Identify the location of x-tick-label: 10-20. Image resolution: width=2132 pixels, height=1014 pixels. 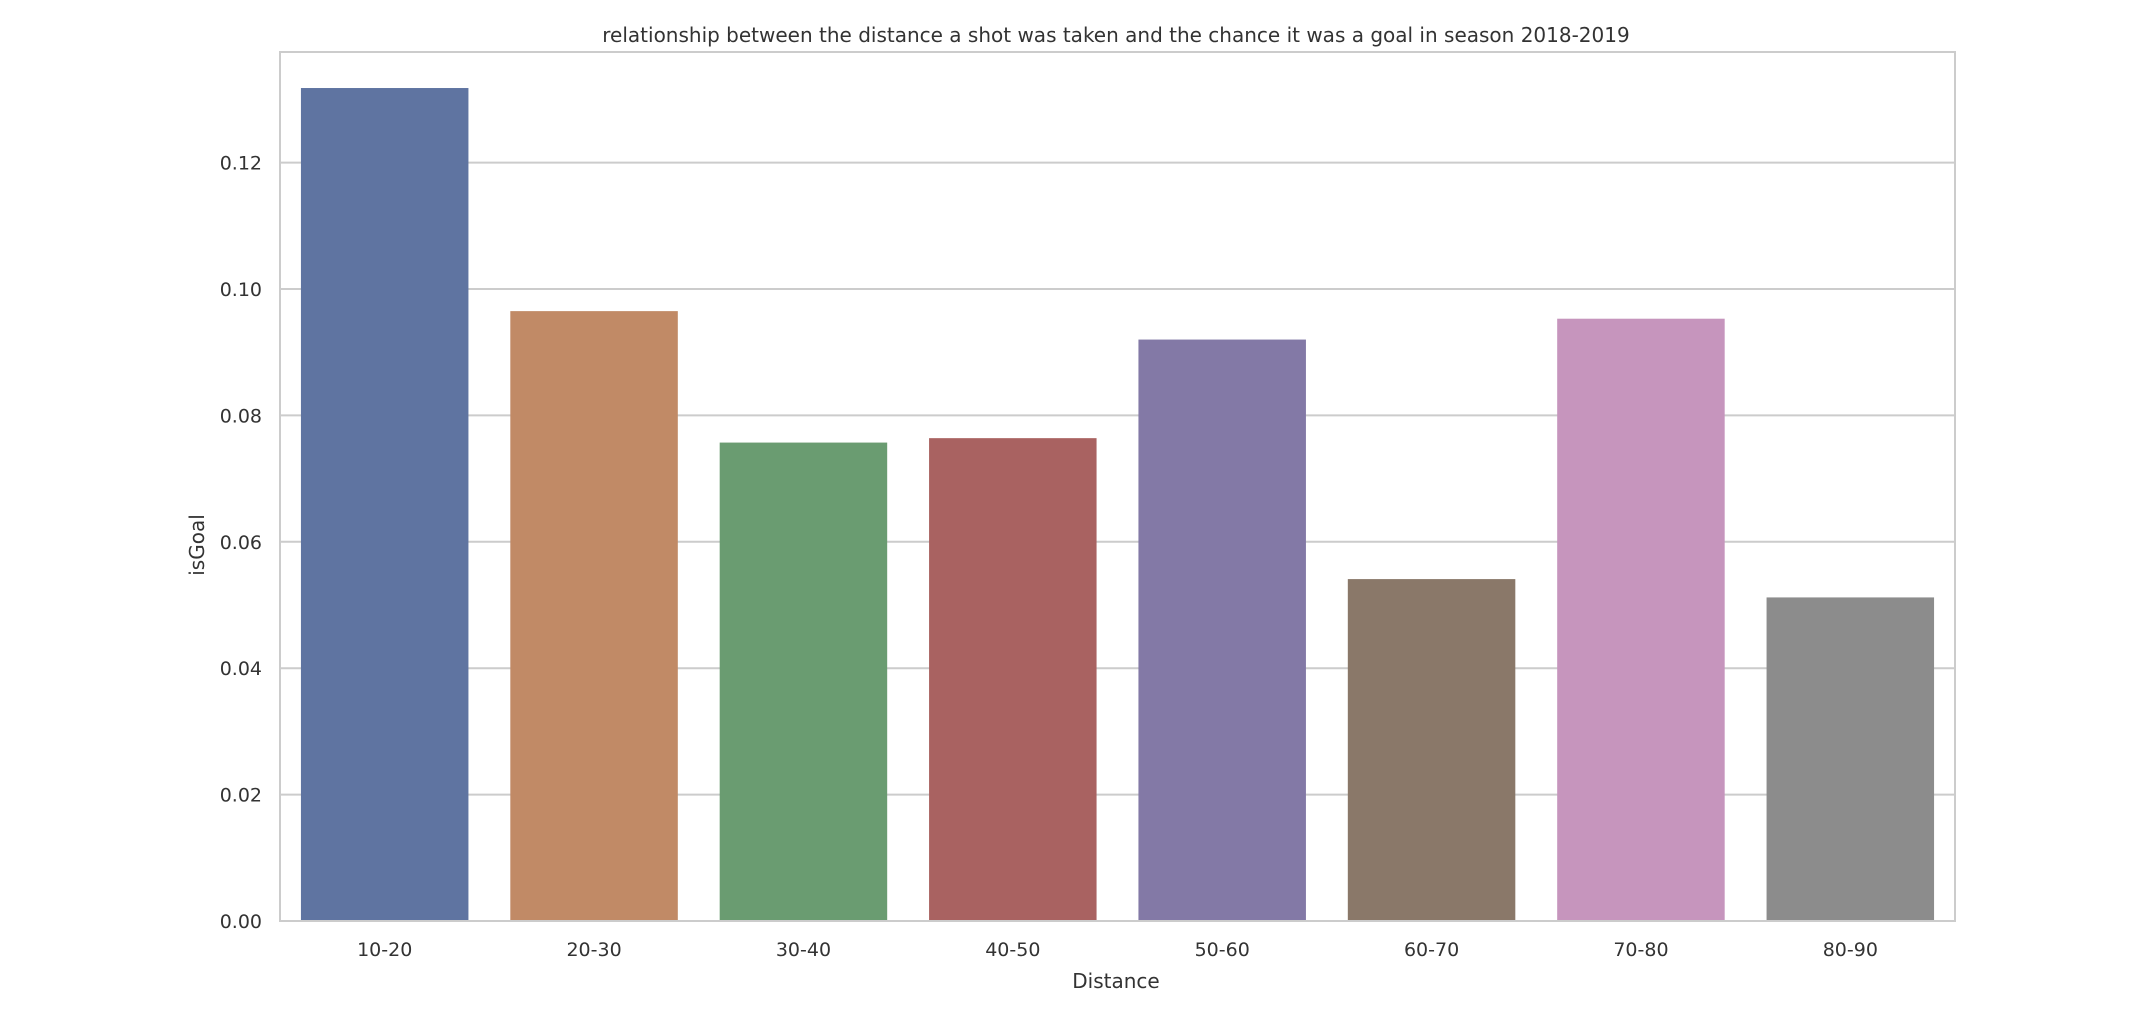
(384, 950).